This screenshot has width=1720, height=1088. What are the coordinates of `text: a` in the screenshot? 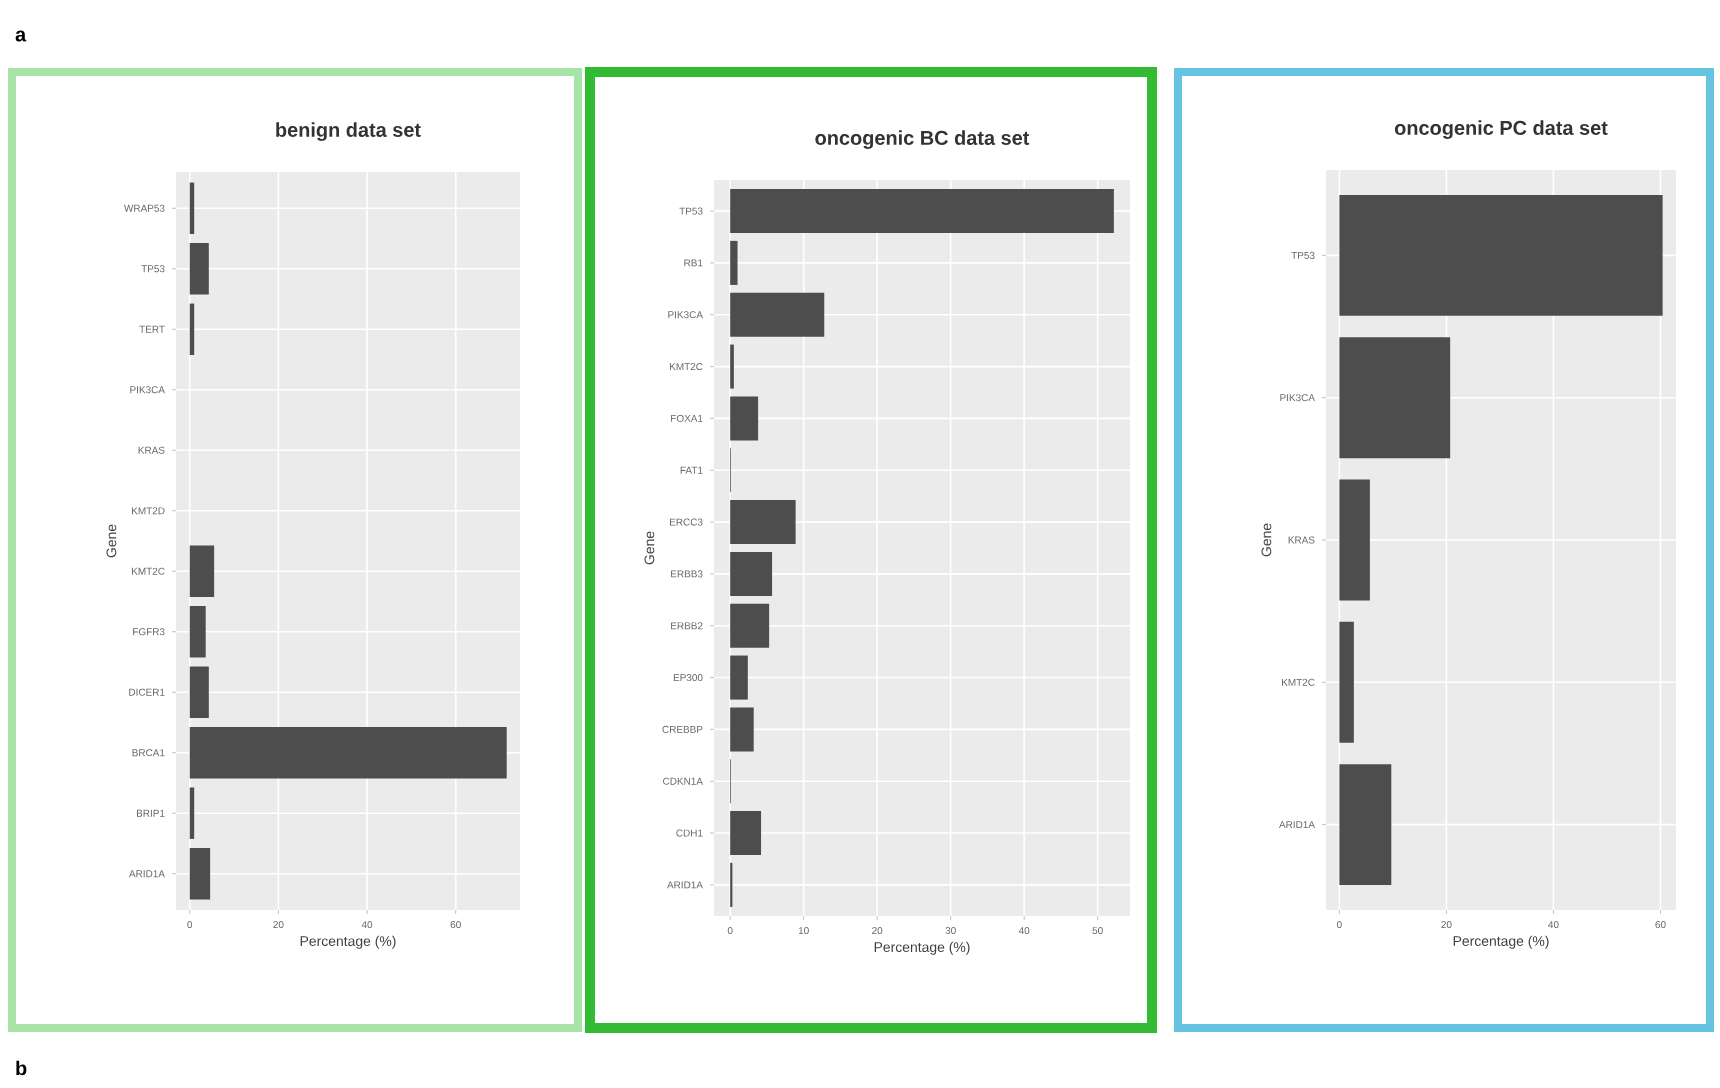 It's located at (21, 36).